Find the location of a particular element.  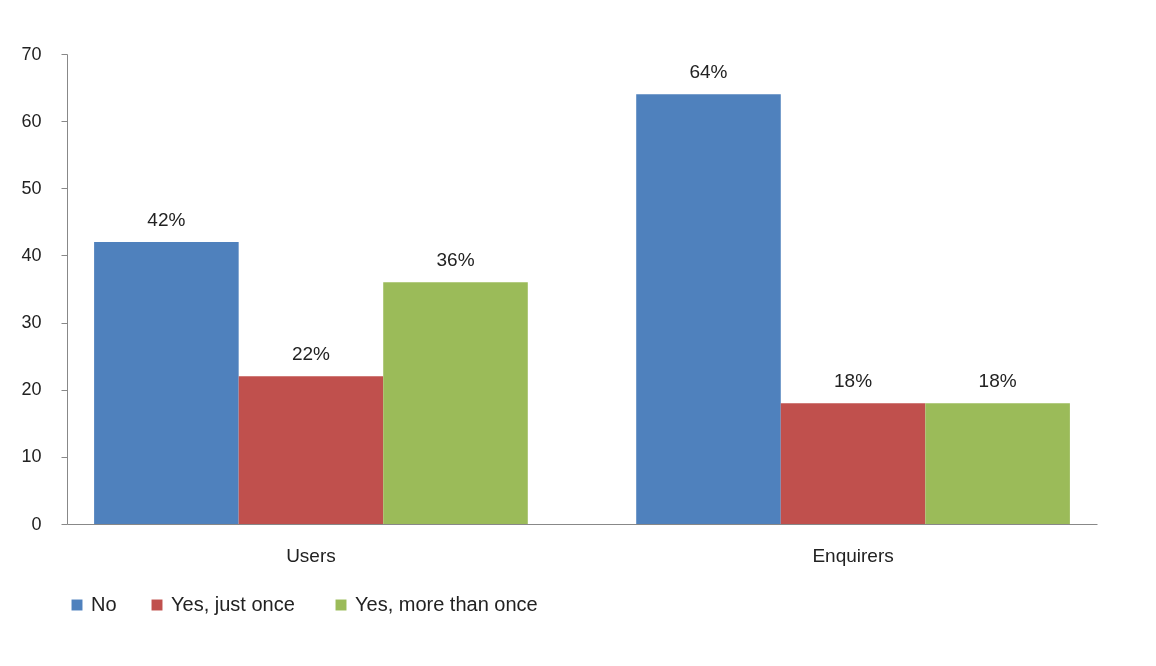

data-label: 42% is located at coordinates (166, 219).